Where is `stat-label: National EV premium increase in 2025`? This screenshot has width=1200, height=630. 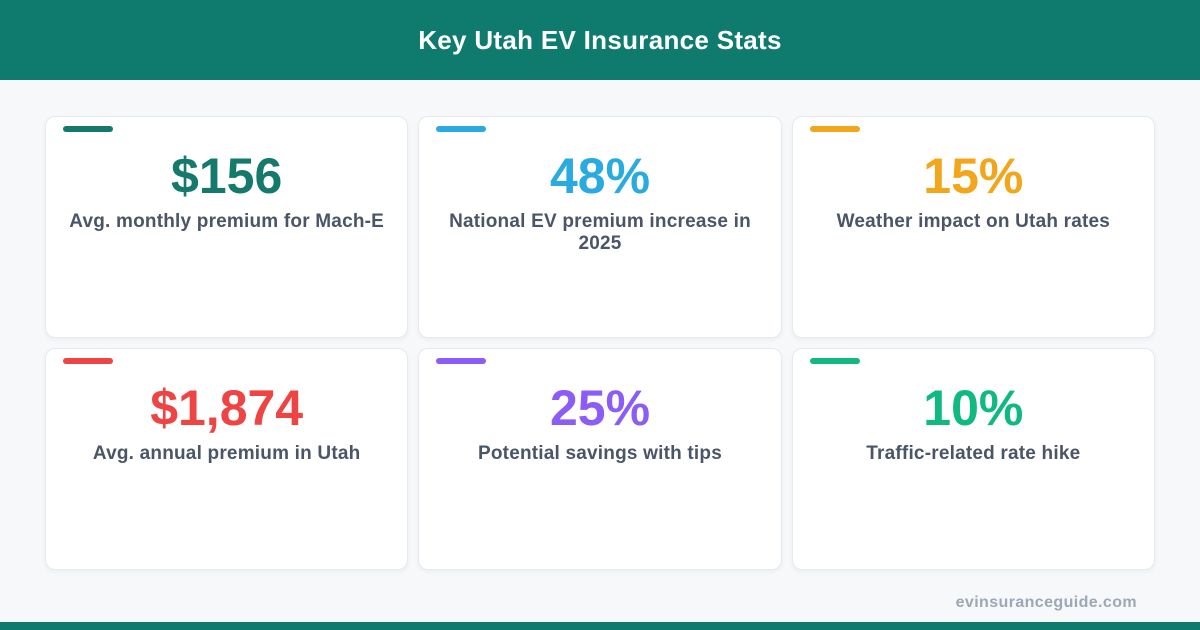
stat-label: National EV premium increase in 2025 is located at coordinates (600, 232).